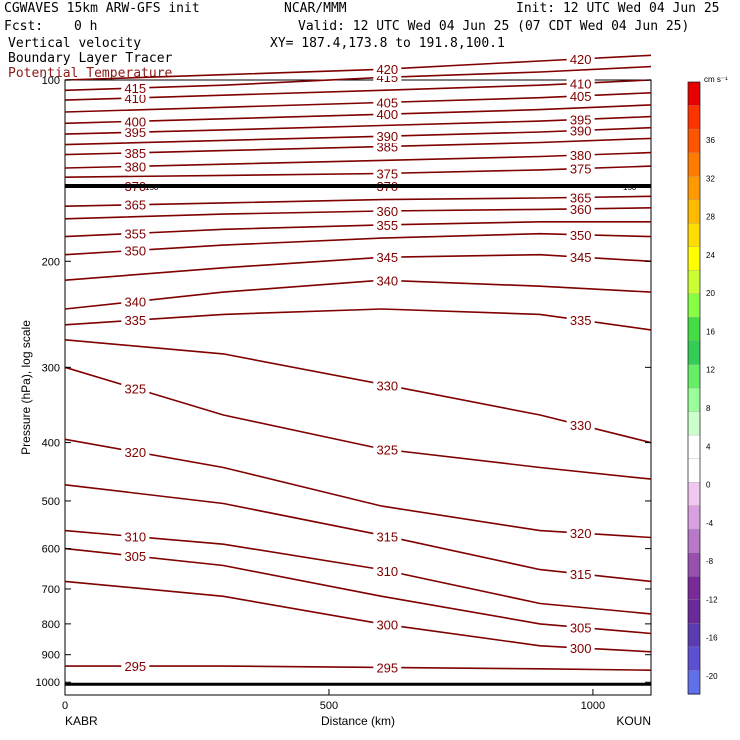  I want to click on colorbar-unit: cm s⁻¹, so click(716, 79).